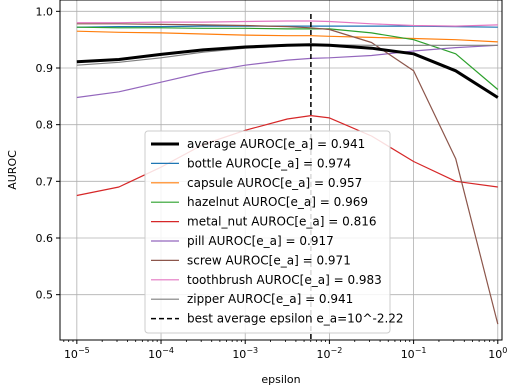 The width and height of the screenshot is (512, 390). I want to click on x-tick-exponent: −4, so click(168, 350).